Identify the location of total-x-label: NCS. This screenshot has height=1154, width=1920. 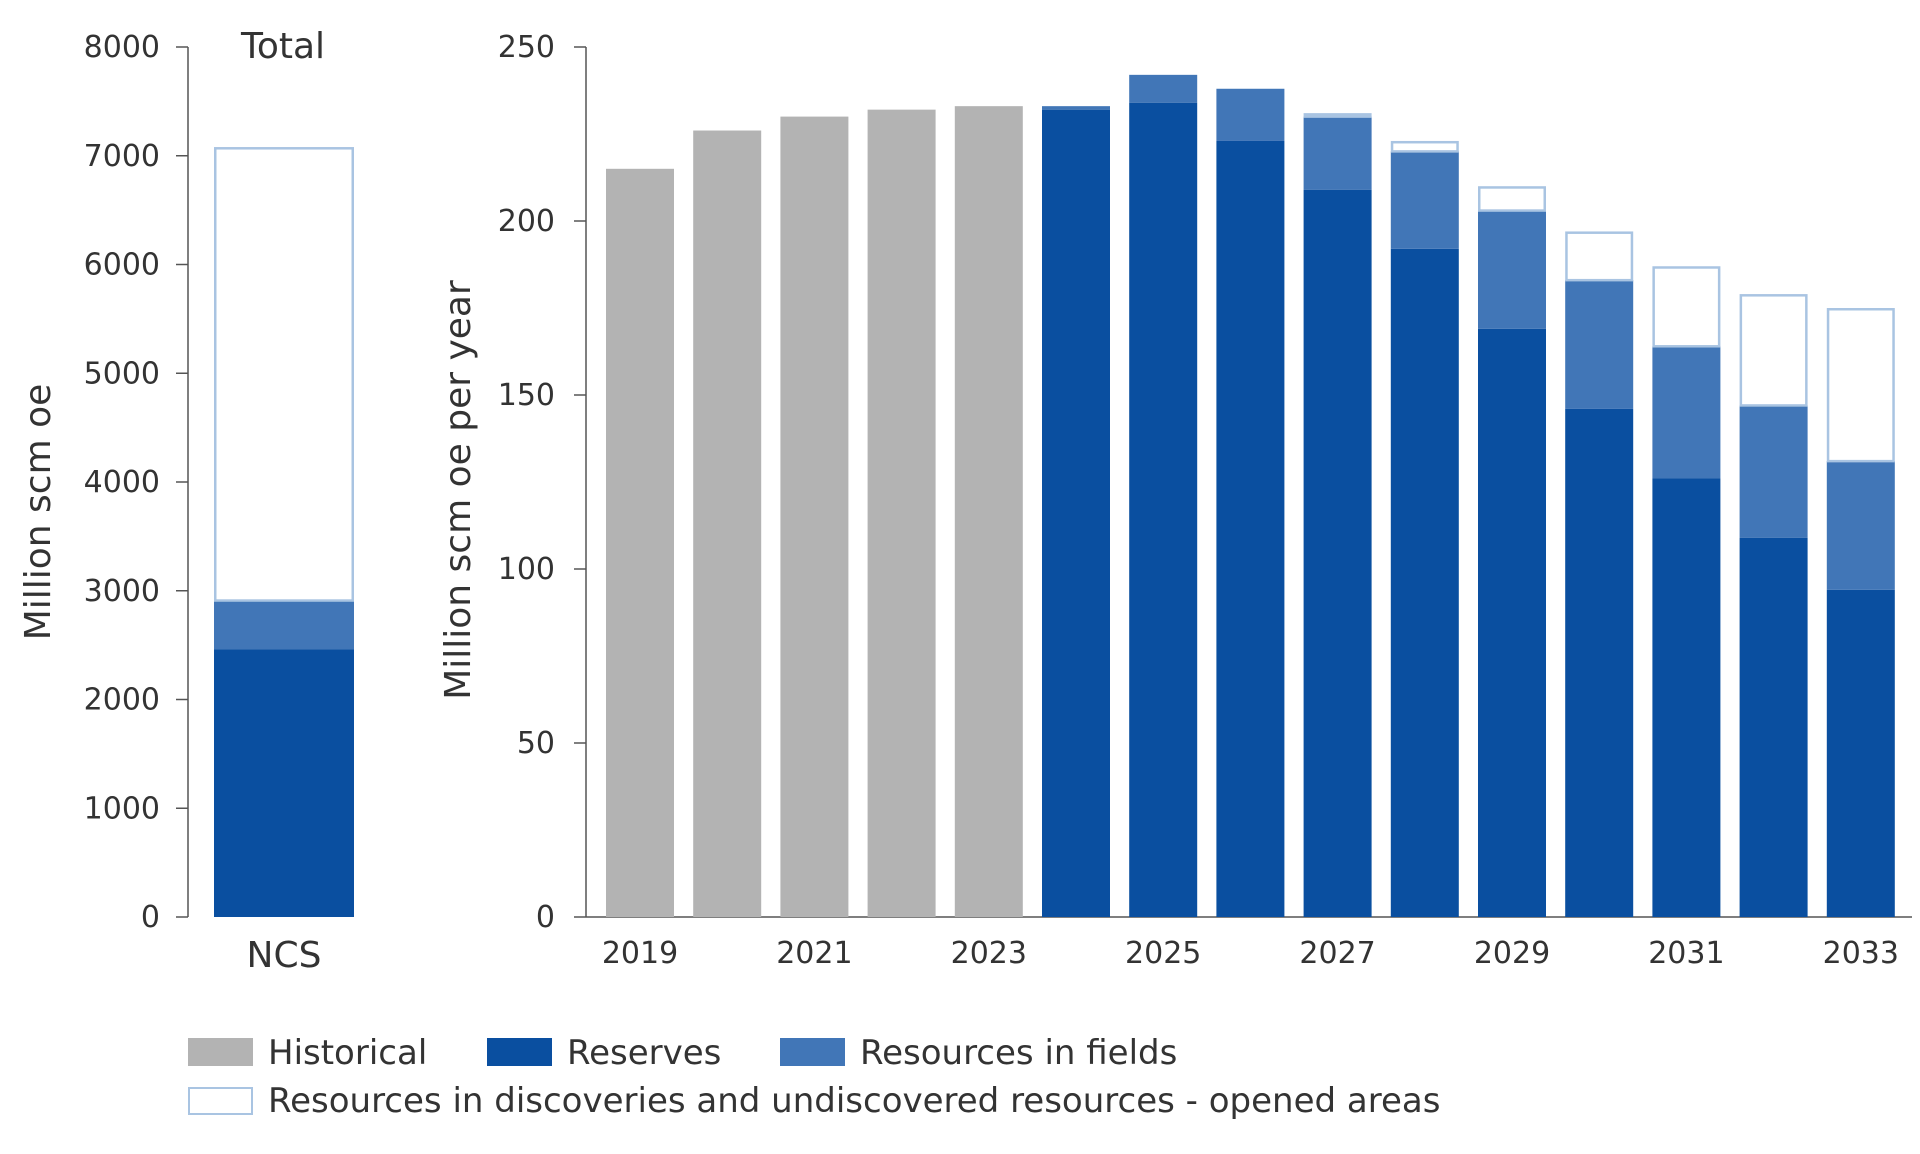
(284, 955).